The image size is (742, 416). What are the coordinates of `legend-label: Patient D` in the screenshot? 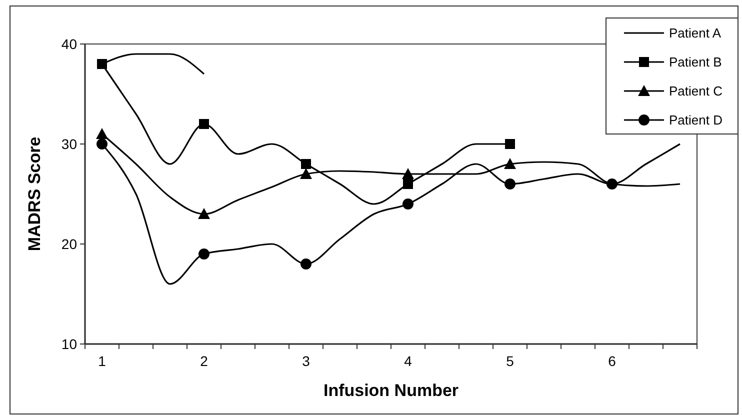 It's located at (695, 120).